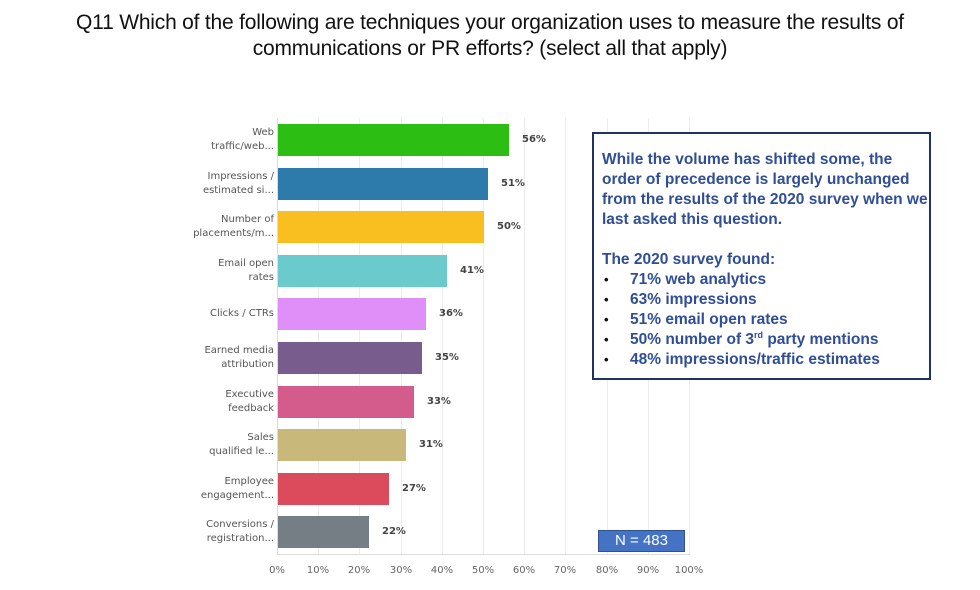  I want to click on value-label: 51%, so click(513, 183).